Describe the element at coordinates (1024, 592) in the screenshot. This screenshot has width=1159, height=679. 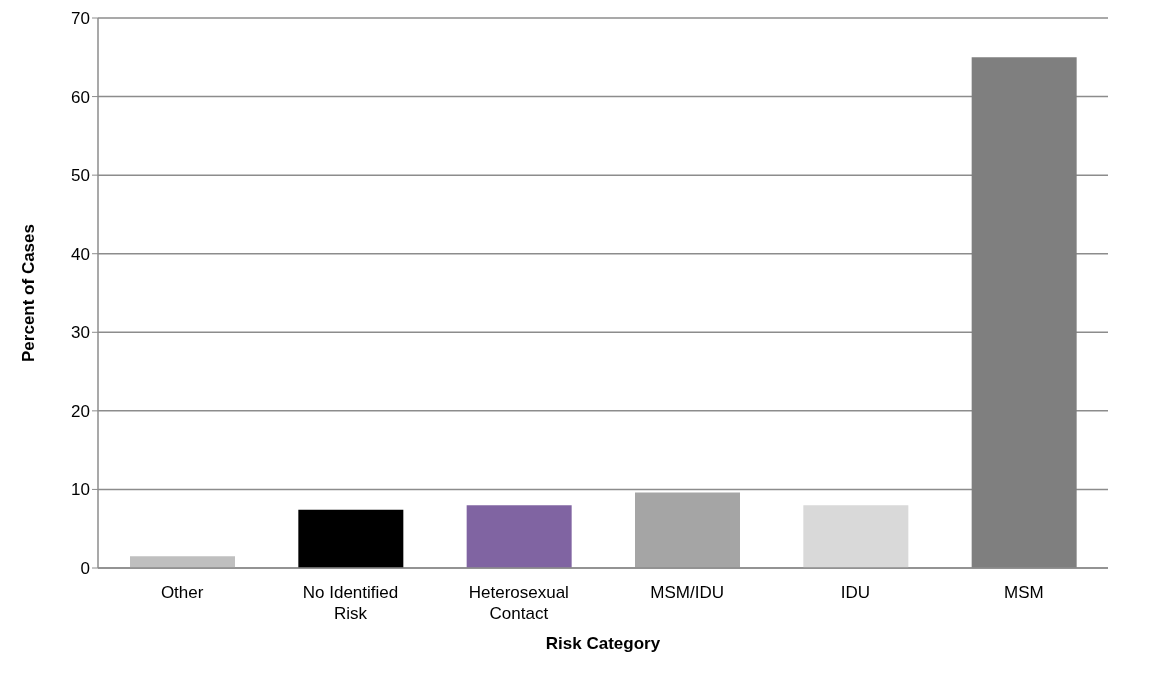
I see `x-tick-label: MSM` at that location.